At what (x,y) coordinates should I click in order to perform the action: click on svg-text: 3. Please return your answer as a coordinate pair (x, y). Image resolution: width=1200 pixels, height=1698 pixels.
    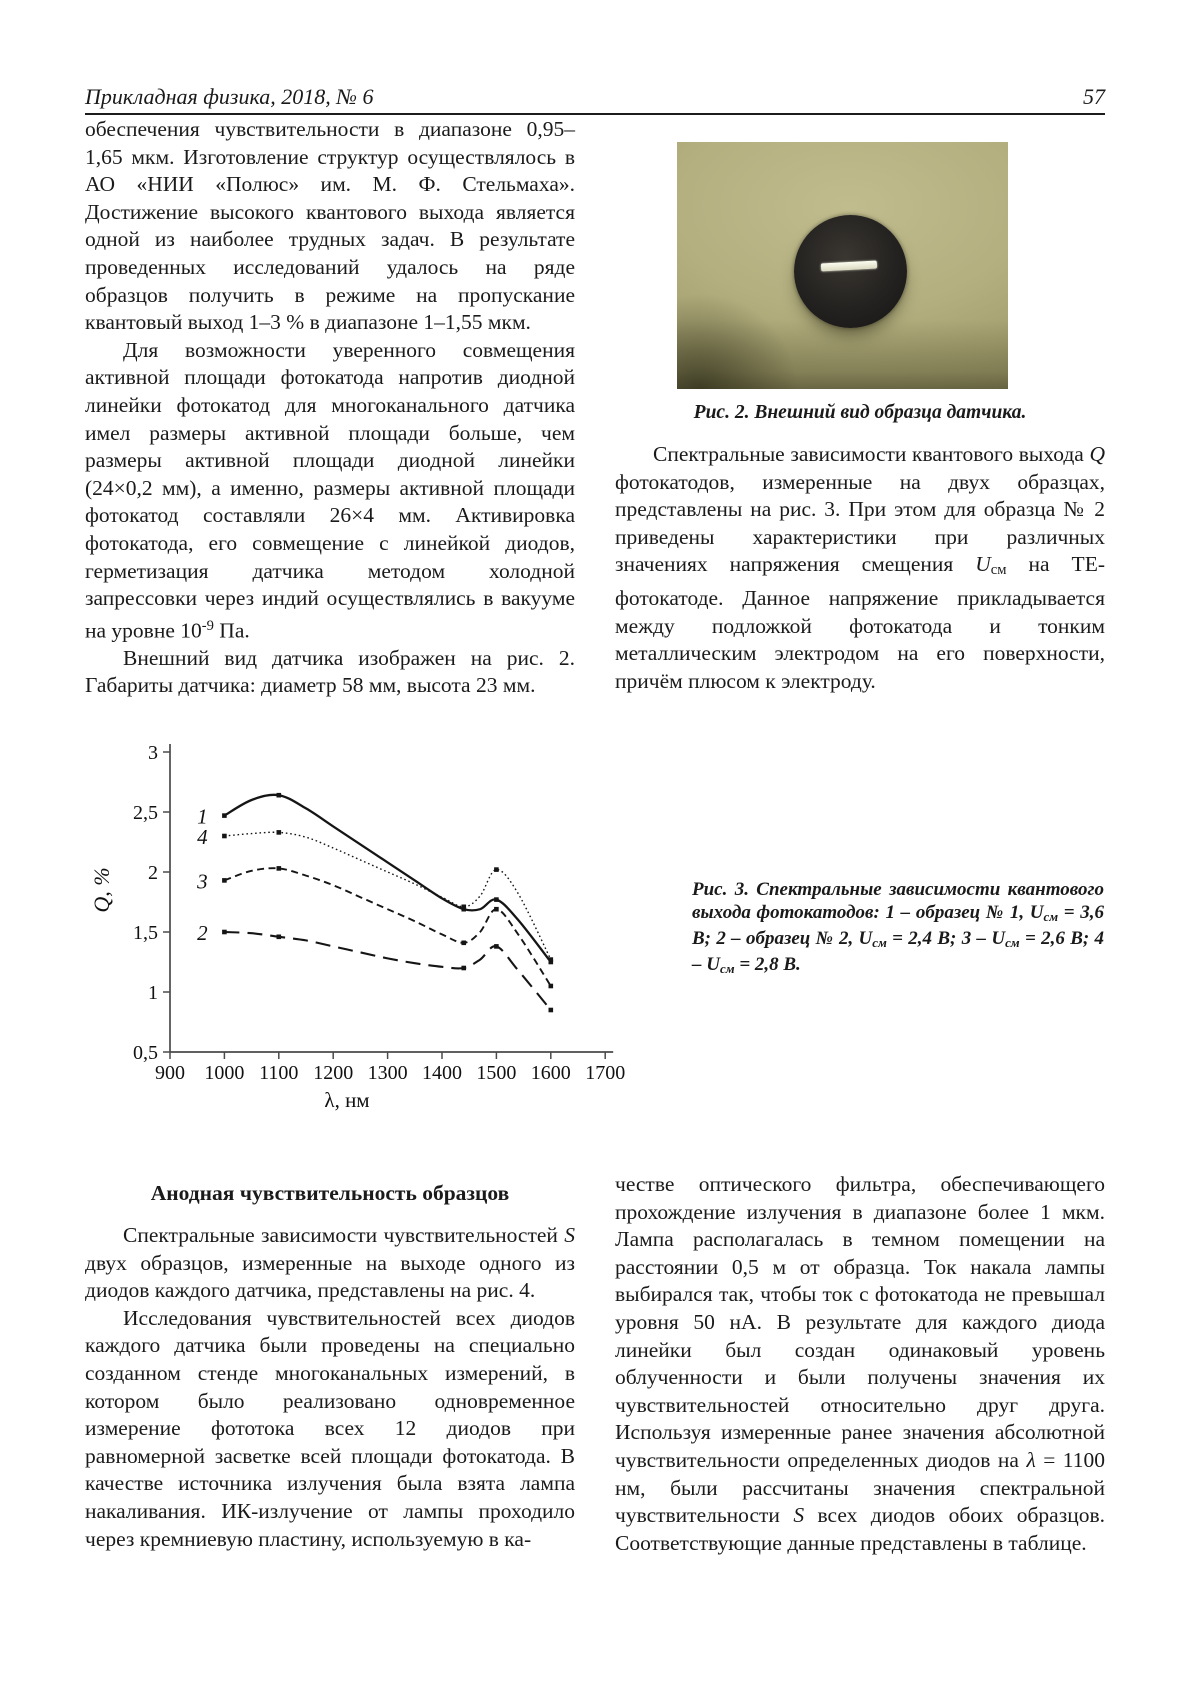
    Looking at the image, I should click on (153, 753).